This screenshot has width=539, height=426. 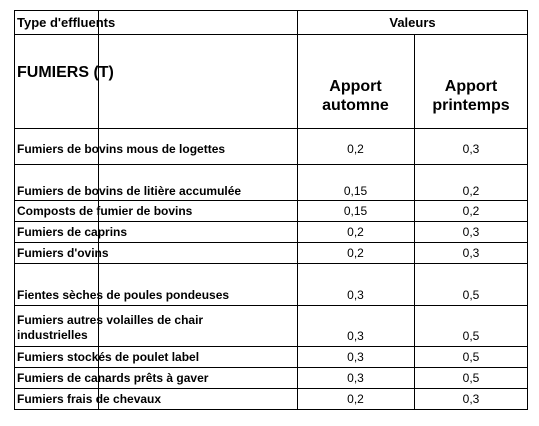 What do you see at coordinates (89, 399) in the screenshot?
I see `row-label: Fumiers frais de chevaux` at bounding box center [89, 399].